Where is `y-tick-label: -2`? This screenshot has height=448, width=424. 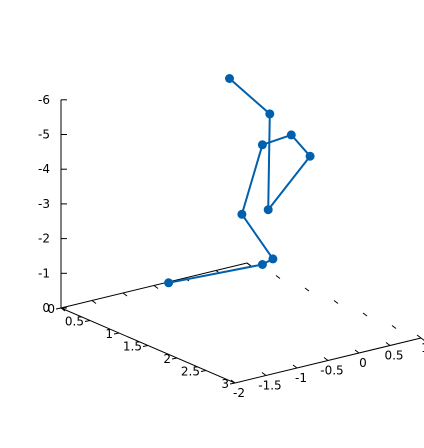 y-tick-label: -2 is located at coordinates (239, 393).